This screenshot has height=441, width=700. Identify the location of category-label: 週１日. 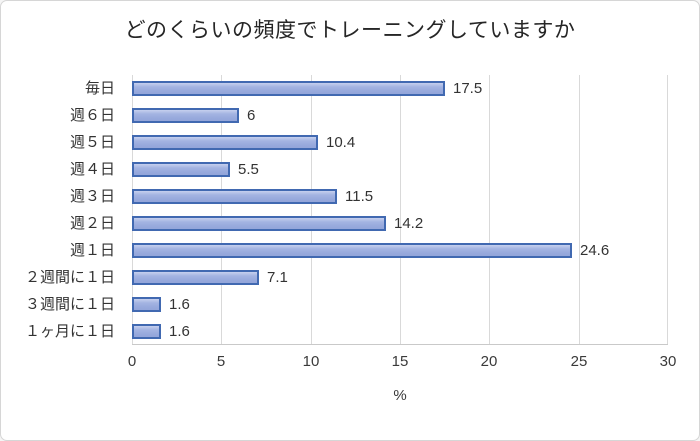
(92, 250).